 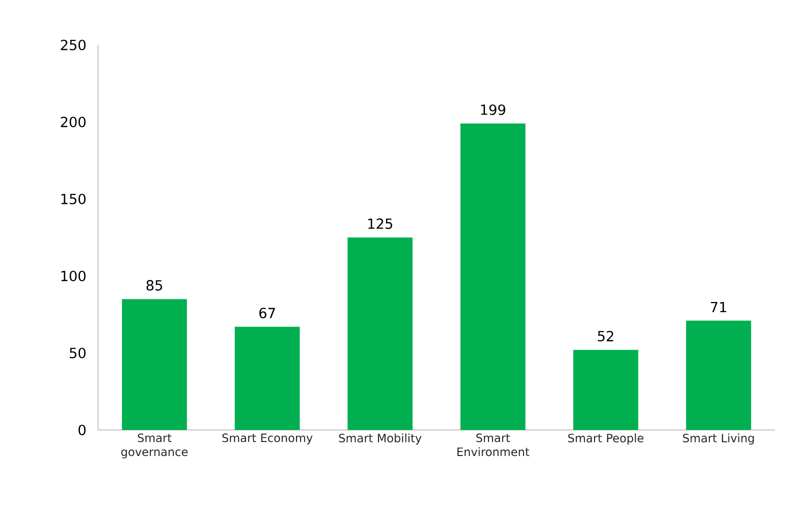 I want to click on y-tick-label: 250, so click(x=73, y=45).